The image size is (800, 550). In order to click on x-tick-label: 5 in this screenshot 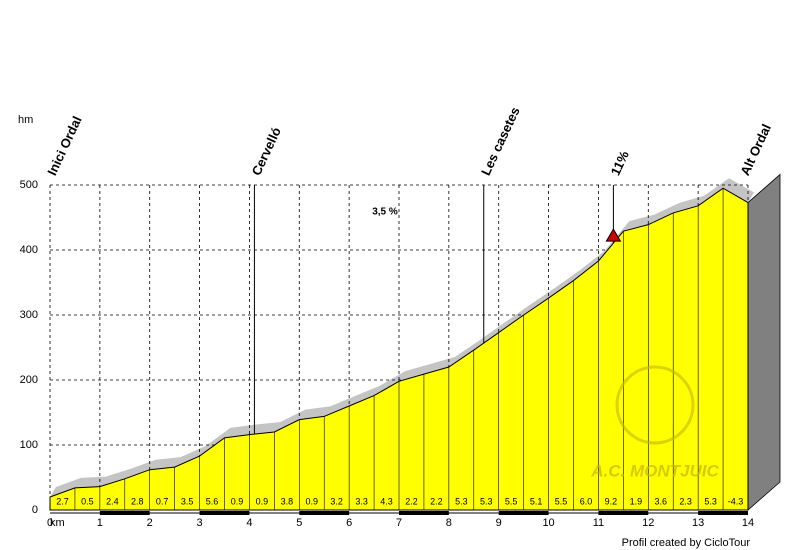, I will do `click(299, 523)`.